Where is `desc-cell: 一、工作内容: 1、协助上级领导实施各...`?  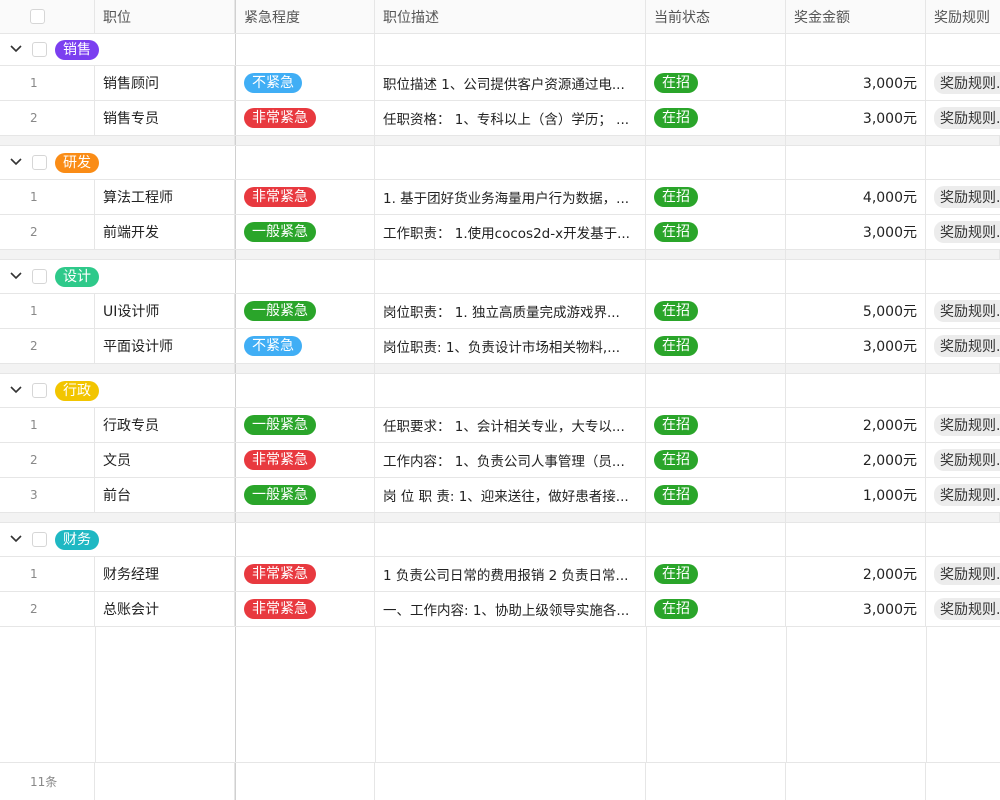
desc-cell: 一、工作内容: 1、协助上级领导实施各... is located at coordinates (510, 609).